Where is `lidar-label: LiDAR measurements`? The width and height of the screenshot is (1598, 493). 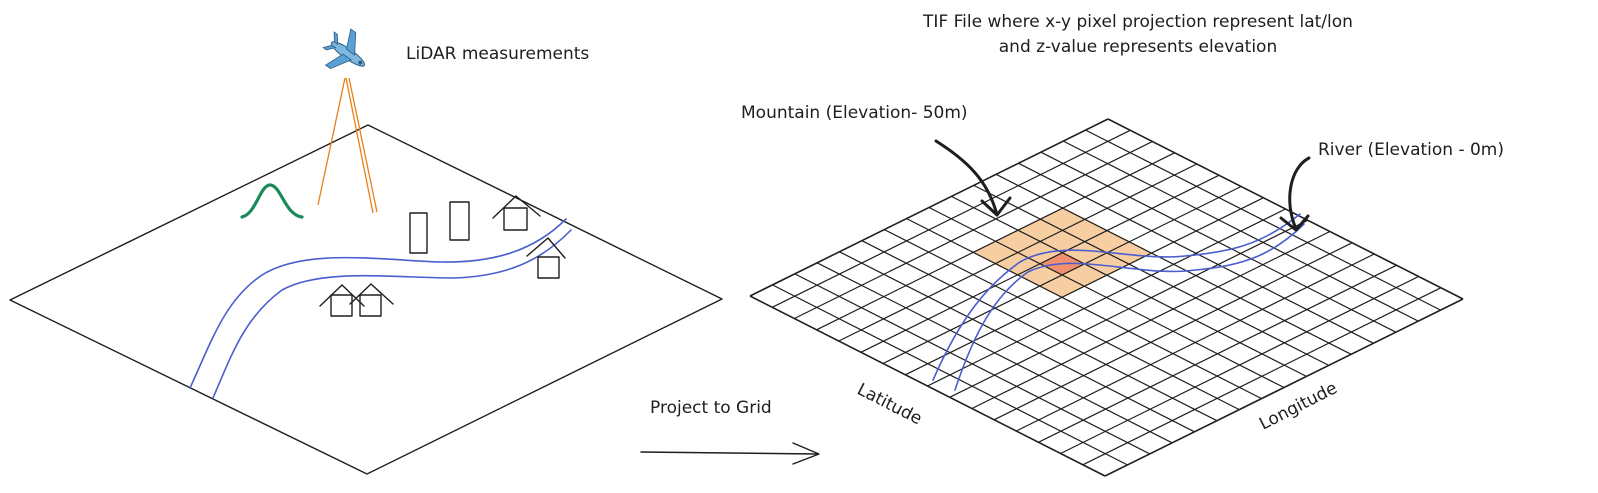 lidar-label: LiDAR measurements is located at coordinates (497, 54).